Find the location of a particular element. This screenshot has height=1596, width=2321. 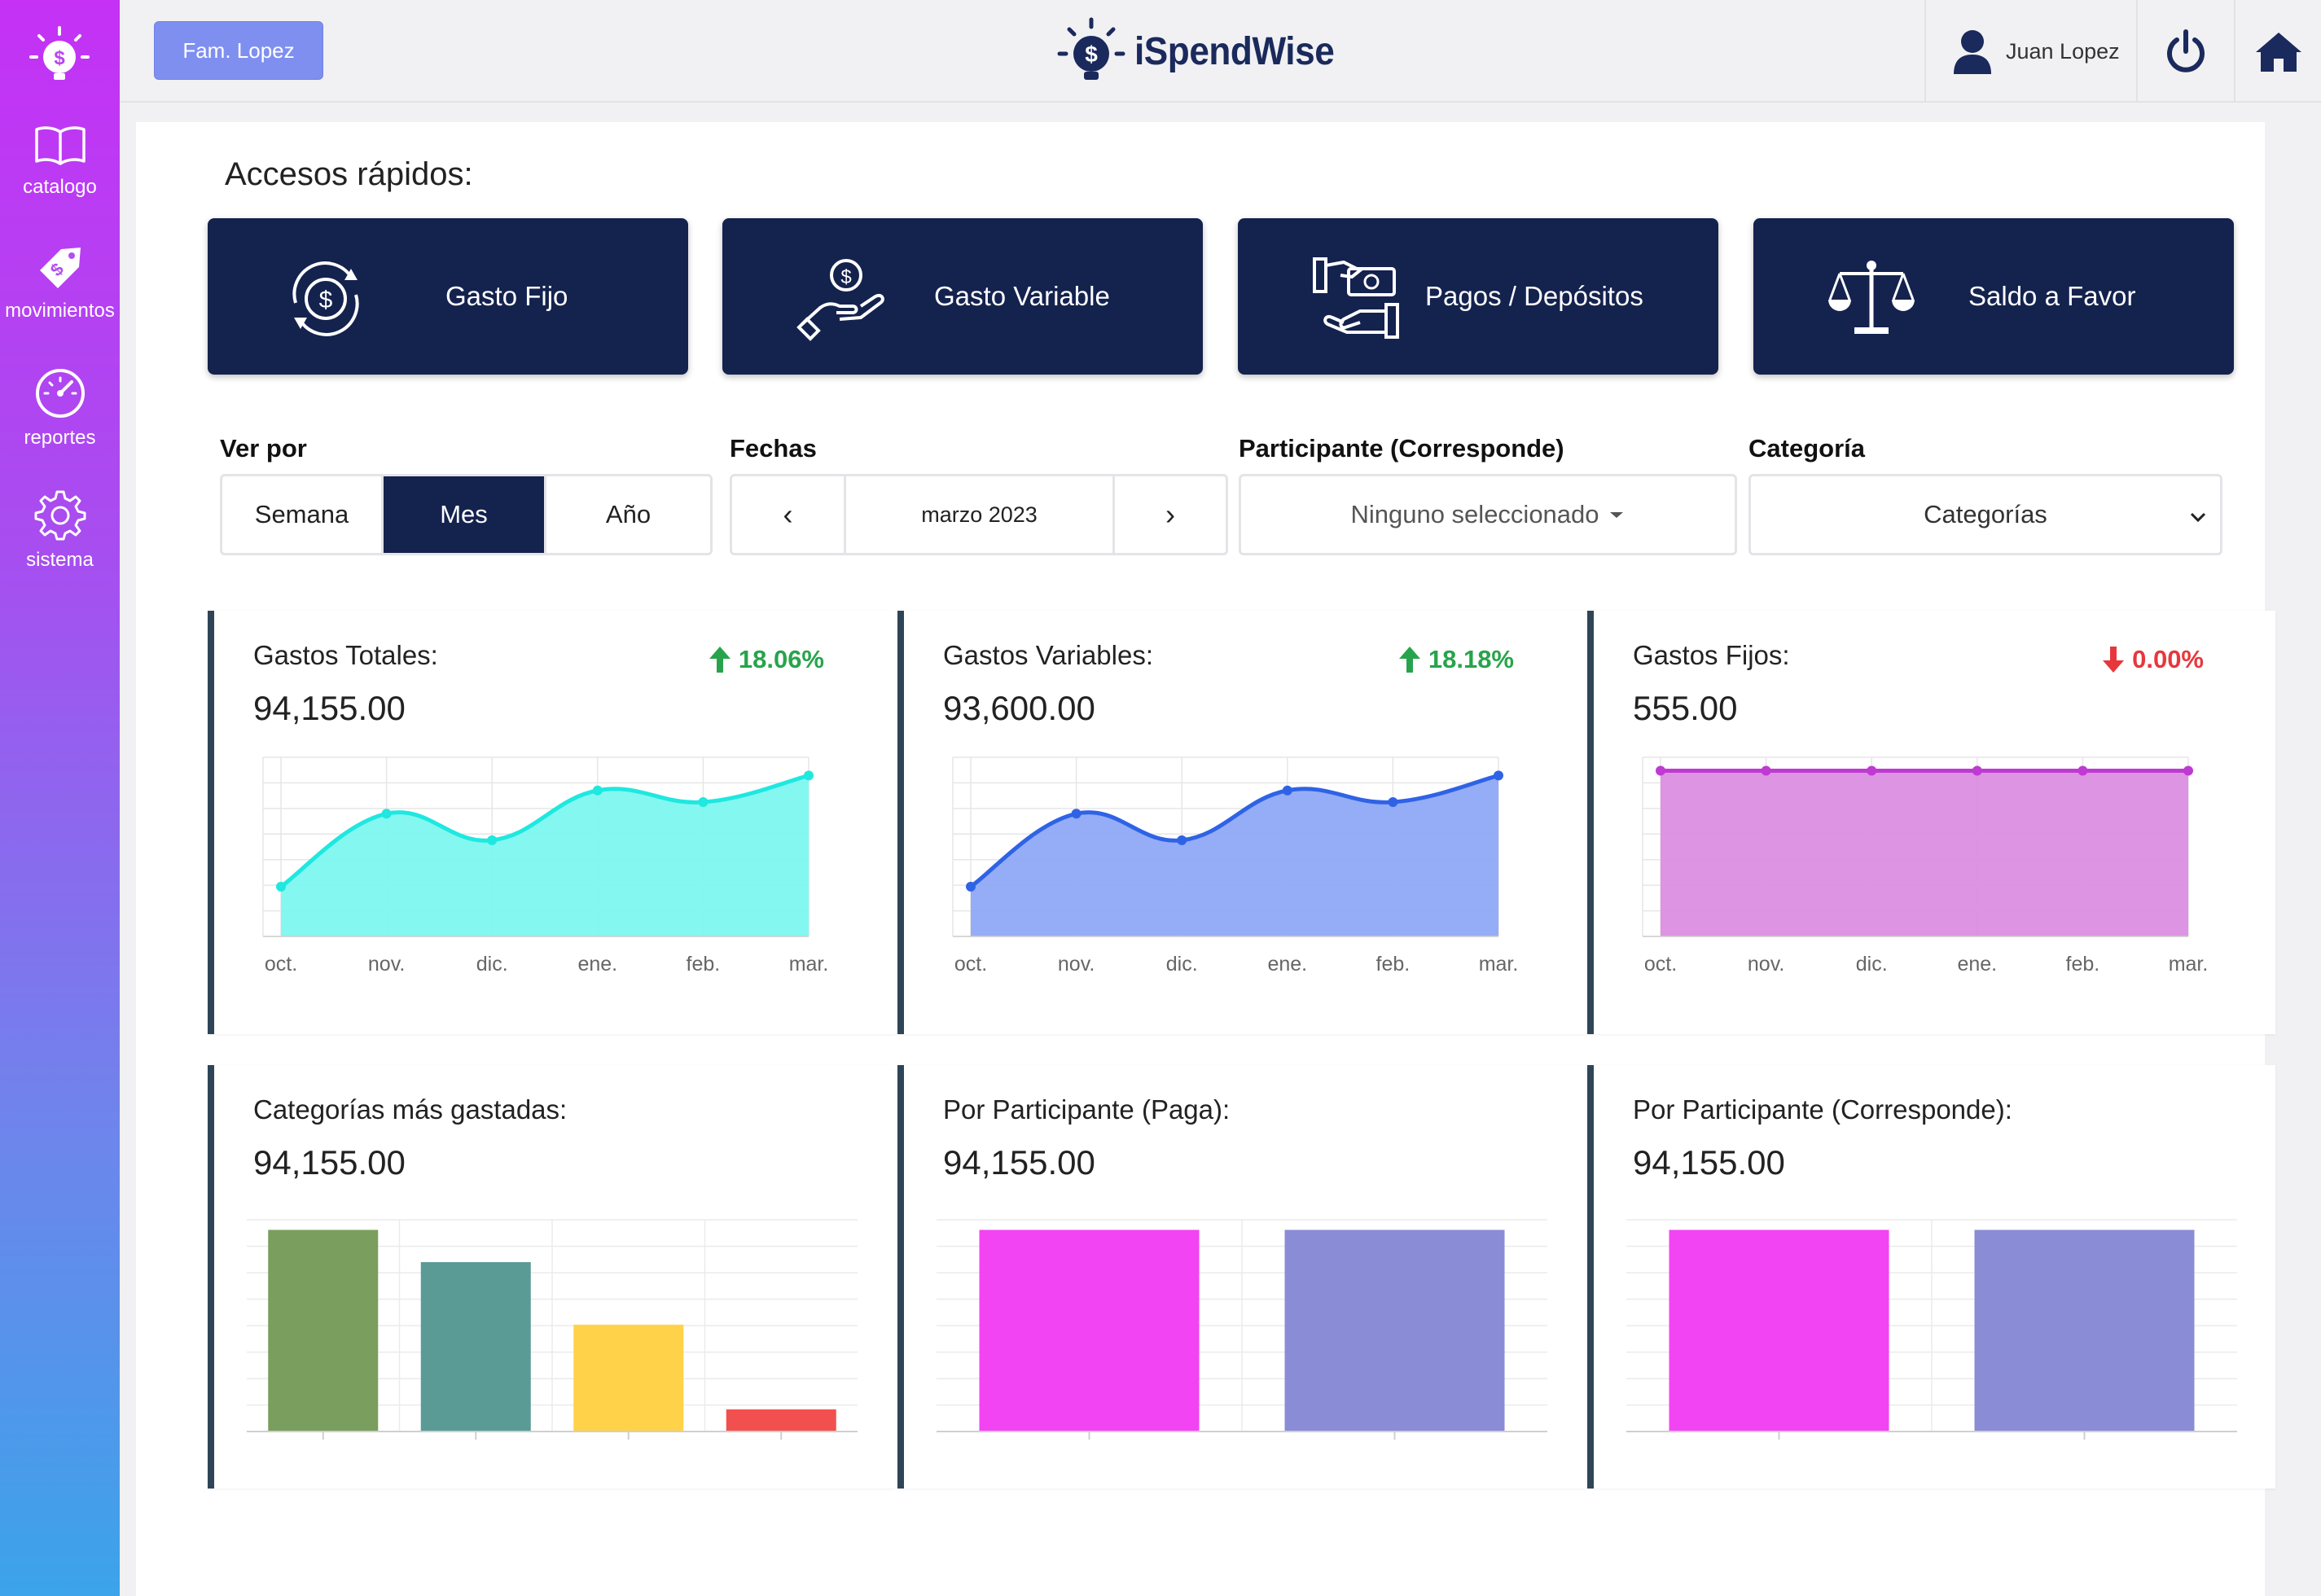

user-menu: Juan Lopez is located at coordinates (2030, 51).